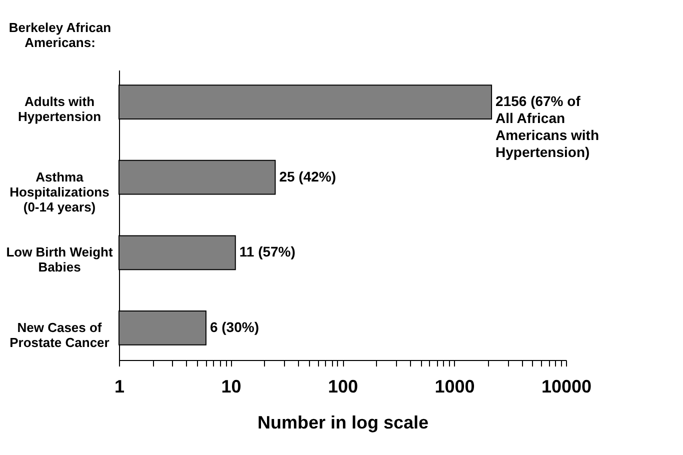 The width and height of the screenshot is (683, 455). Describe the element at coordinates (548, 126) in the screenshot. I see `data-label: 2156 (67% of All African Americans with Hypertension)` at that location.